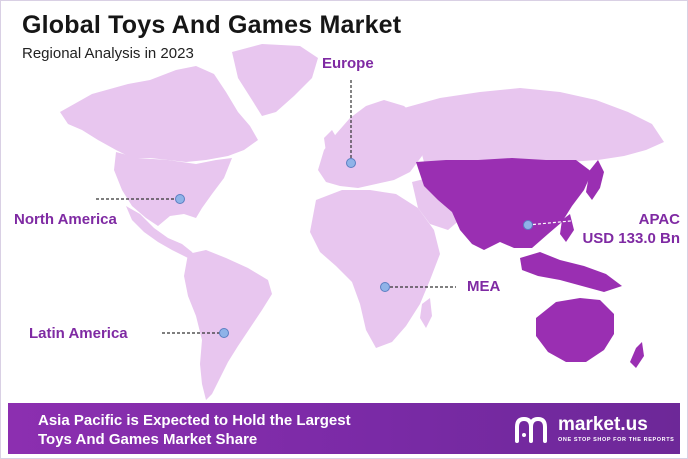 This screenshot has height=459, width=688. What do you see at coordinates (228, 325) in the screenshot?
I see `south-america-shape` at bounding box center [228, 325].